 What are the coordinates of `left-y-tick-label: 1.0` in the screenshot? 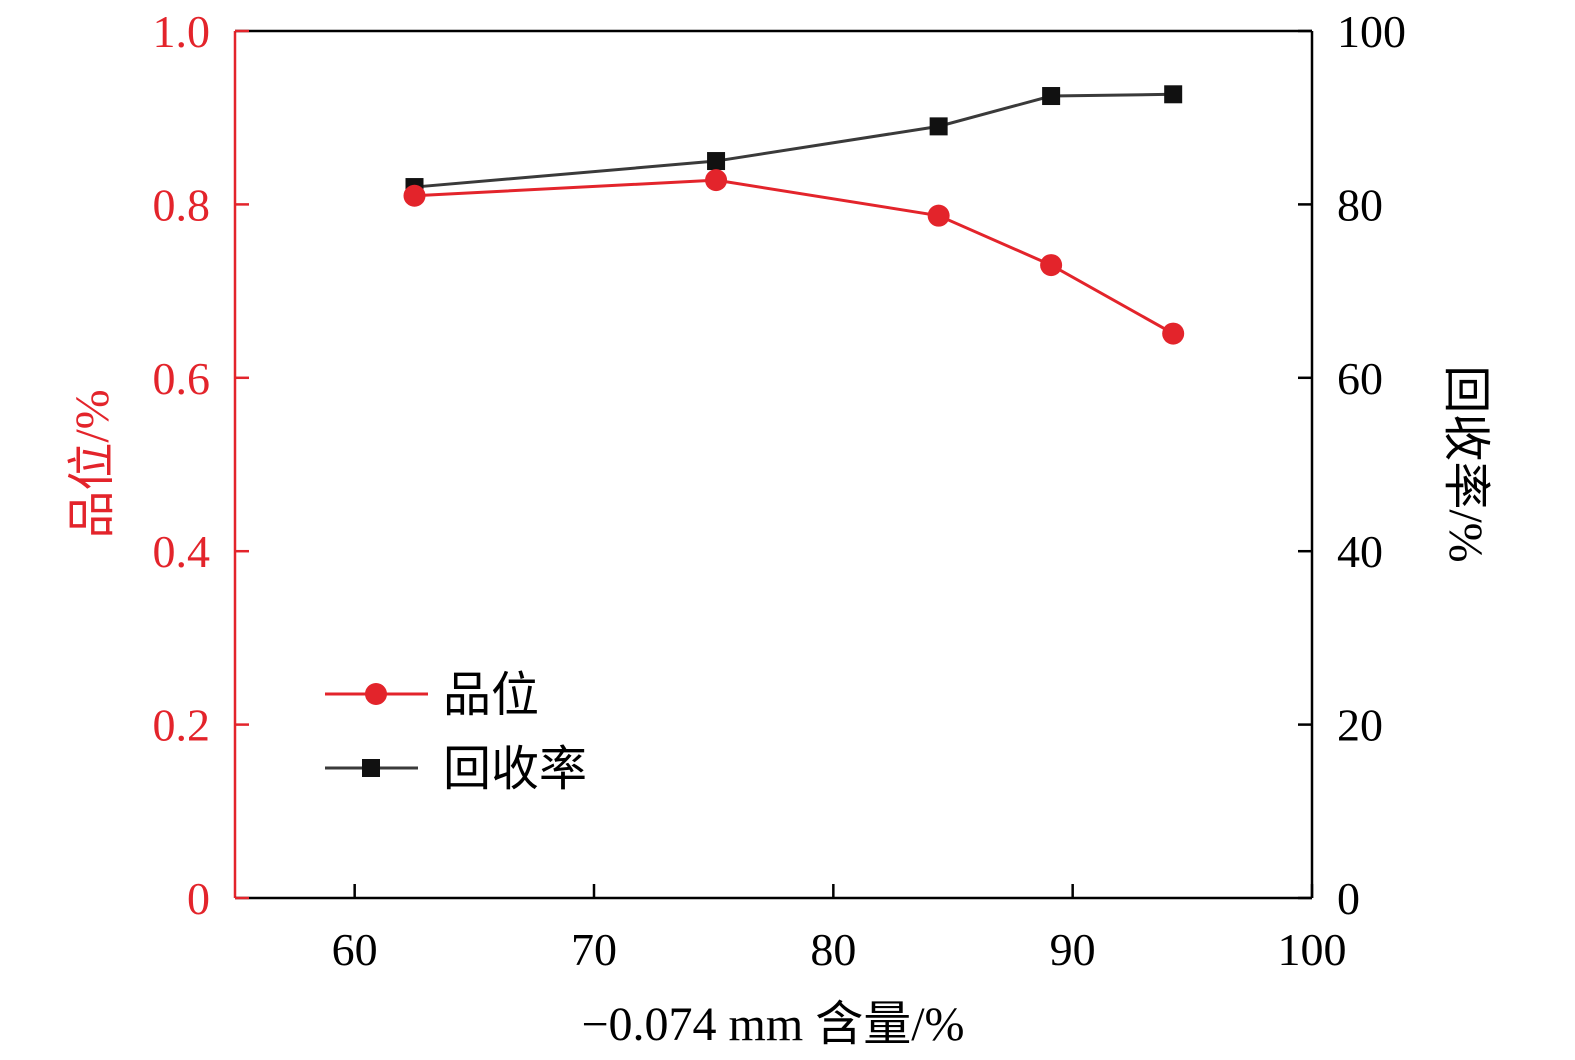 It's located at (182, 31).